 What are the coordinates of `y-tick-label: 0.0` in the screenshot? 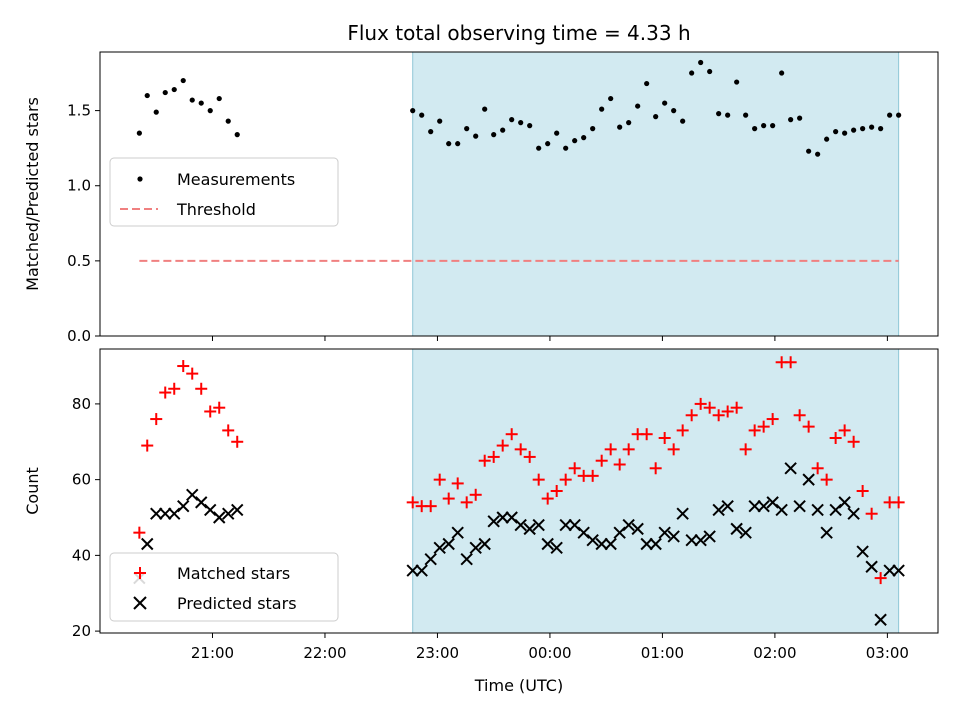 It's located at (79, 336).